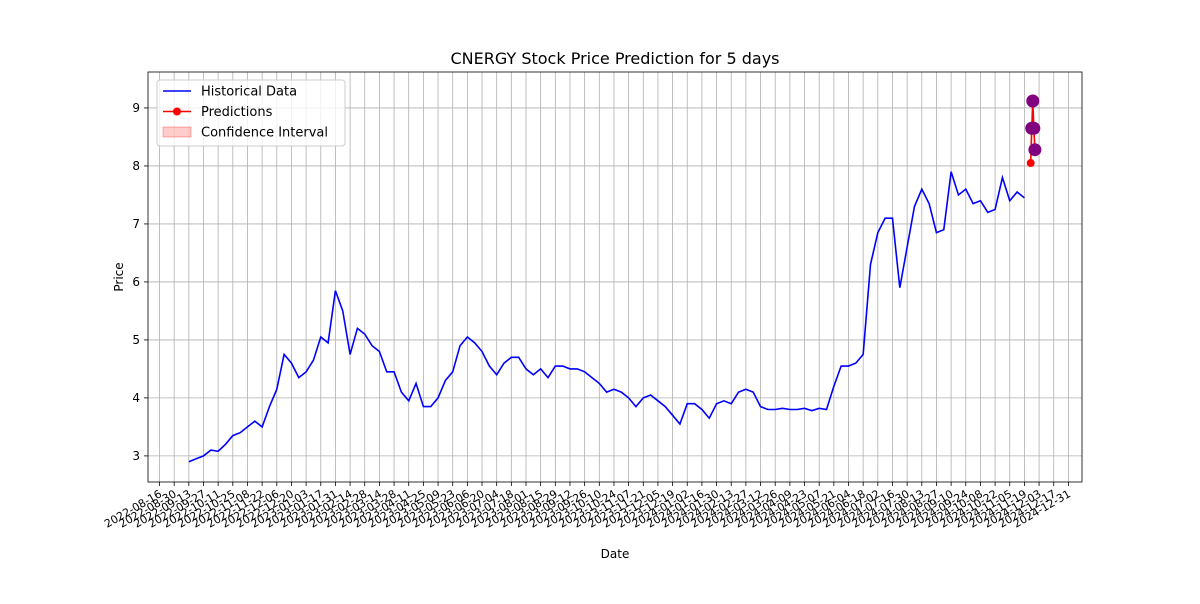 The height and width of the screenshot is (604, 1200). I want to click on y-axis-label: Price, so click(119, 276).